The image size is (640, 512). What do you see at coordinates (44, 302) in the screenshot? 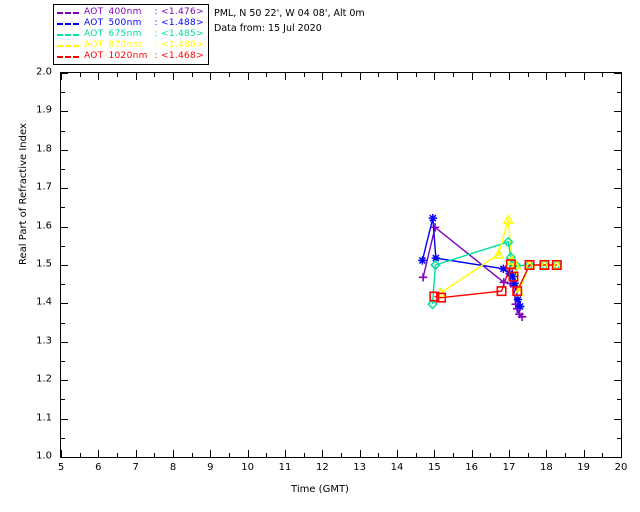
I see `y-tick-label: 1.4` at bounding box center [44, 302].